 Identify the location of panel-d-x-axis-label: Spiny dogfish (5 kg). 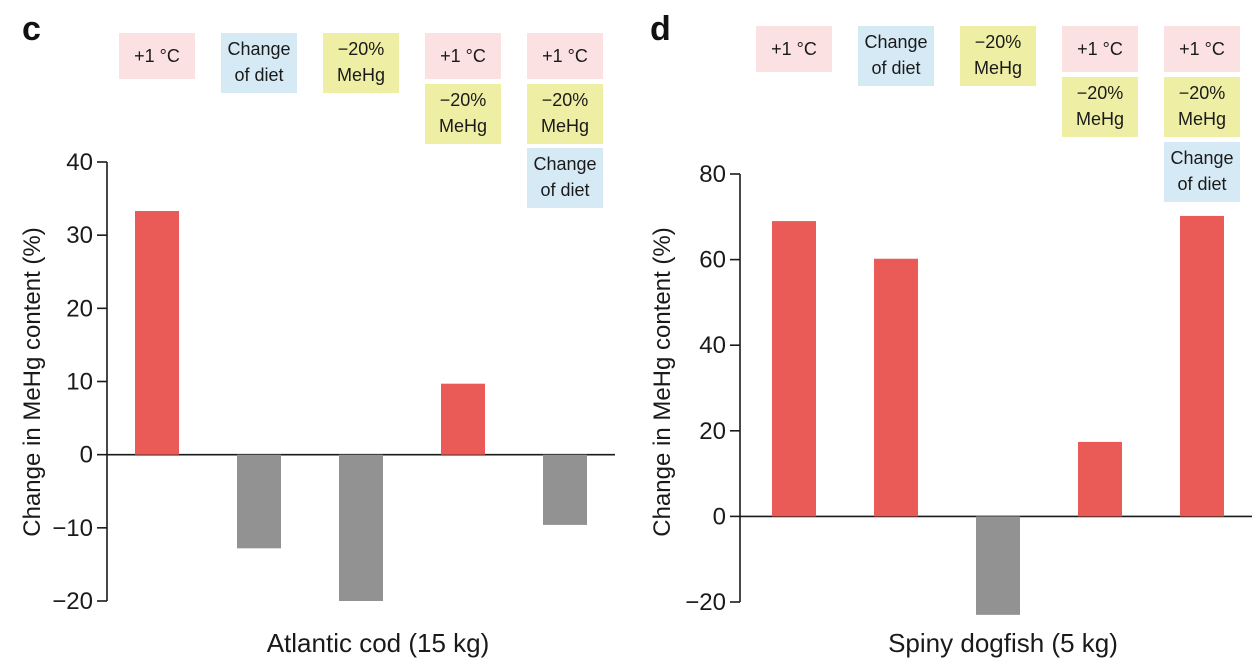
(1003, 643).